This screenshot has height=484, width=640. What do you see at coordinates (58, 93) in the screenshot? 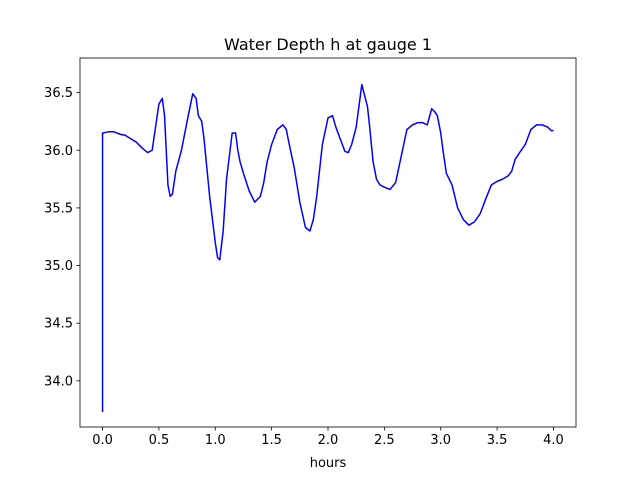
I see `y-tick-label: 36.5` at bounding box center [58, 93].